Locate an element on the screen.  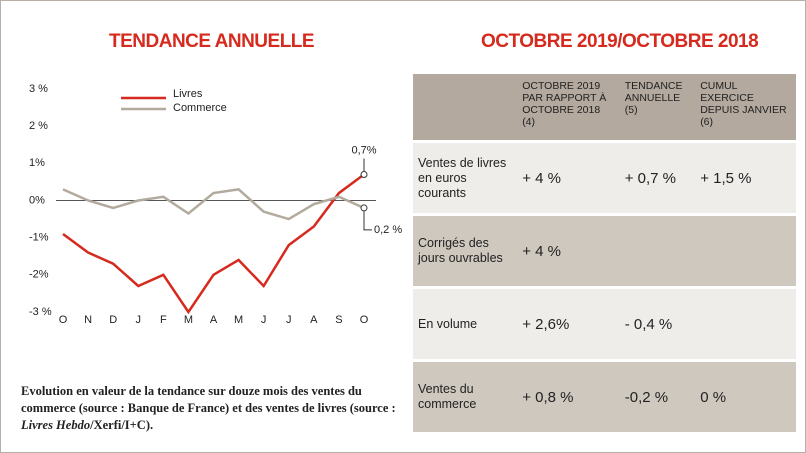
row-label: Ventes de livres en euros courants is located at coordinates (465, 178).